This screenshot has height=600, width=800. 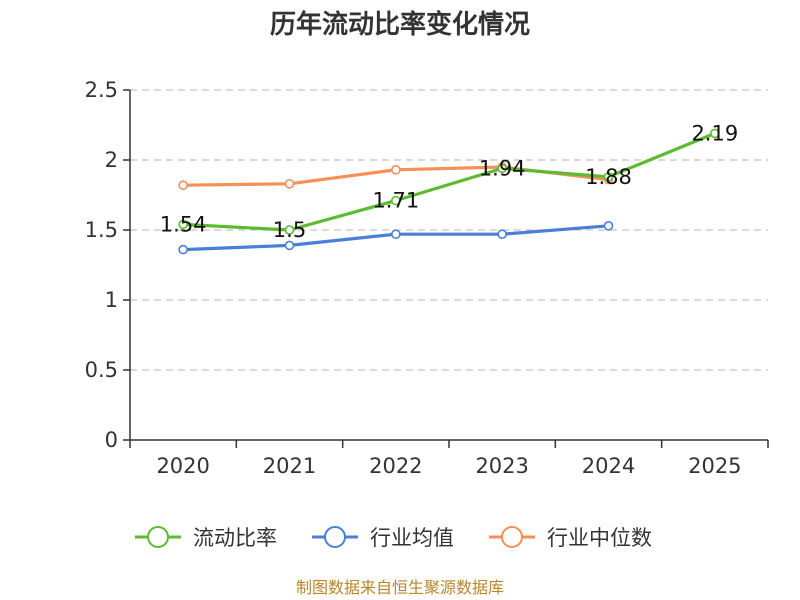 What do you see at coordinates (111, 300) in the screenshot?
I see `y-tick-label: 1` at bounding box center [111, 300].